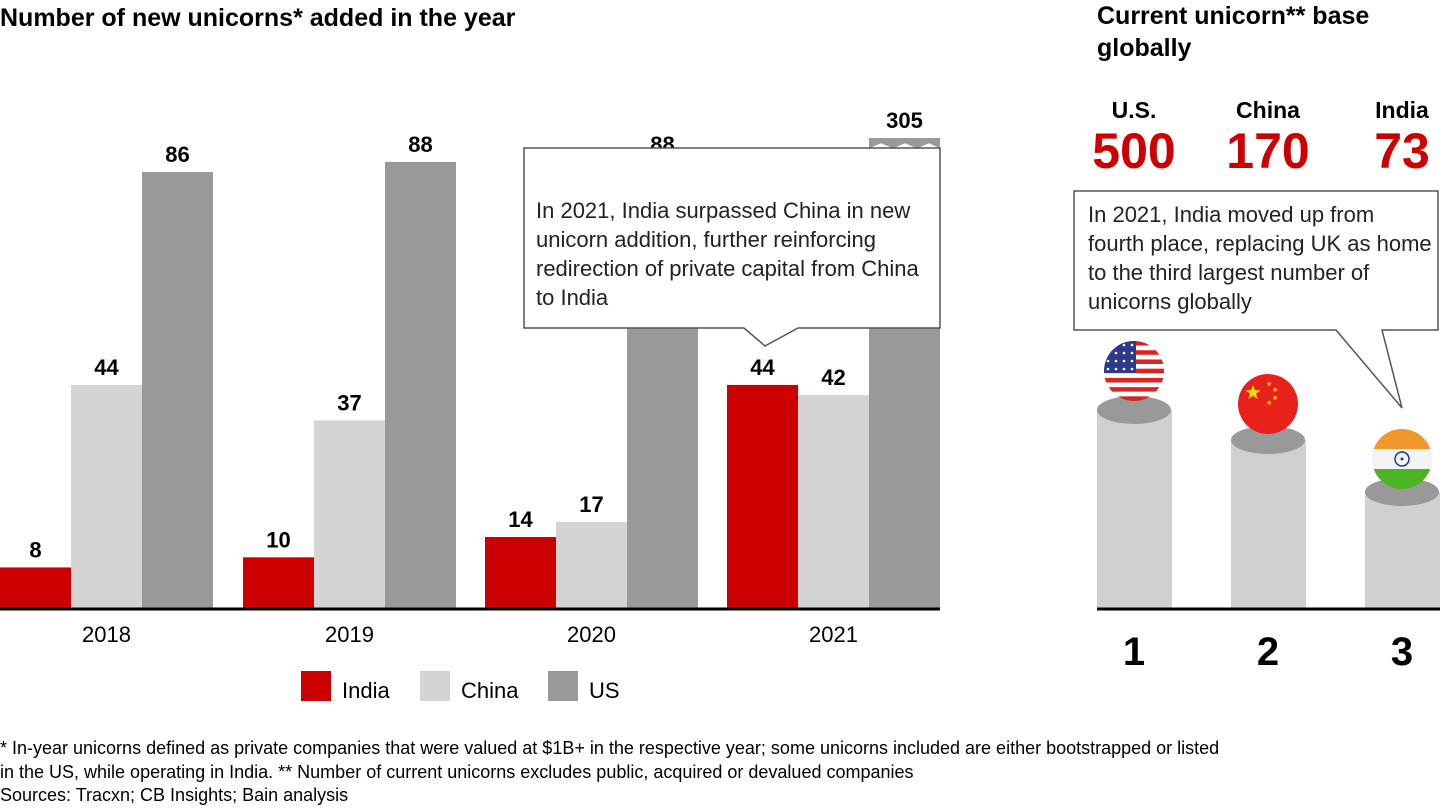  I want to click on bar-us-2019, so click(420, 384).